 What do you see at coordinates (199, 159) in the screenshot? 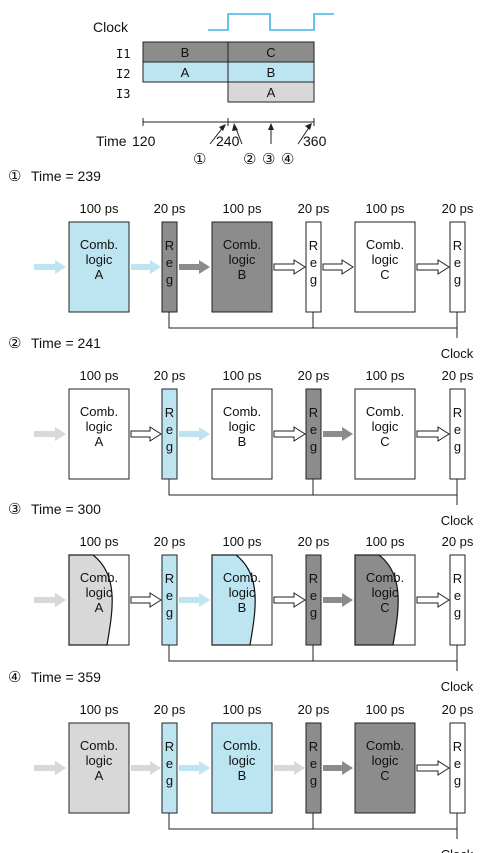
I see `marker-1: ①` at bounding box center [199, 159].